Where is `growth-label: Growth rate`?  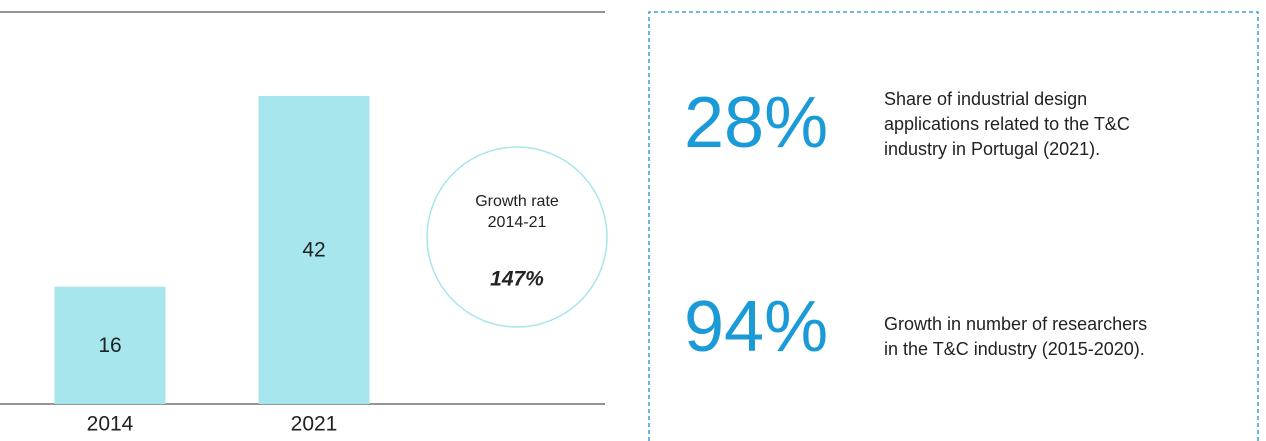 growth-label: Growth rate is located at coordinates (517, 201).